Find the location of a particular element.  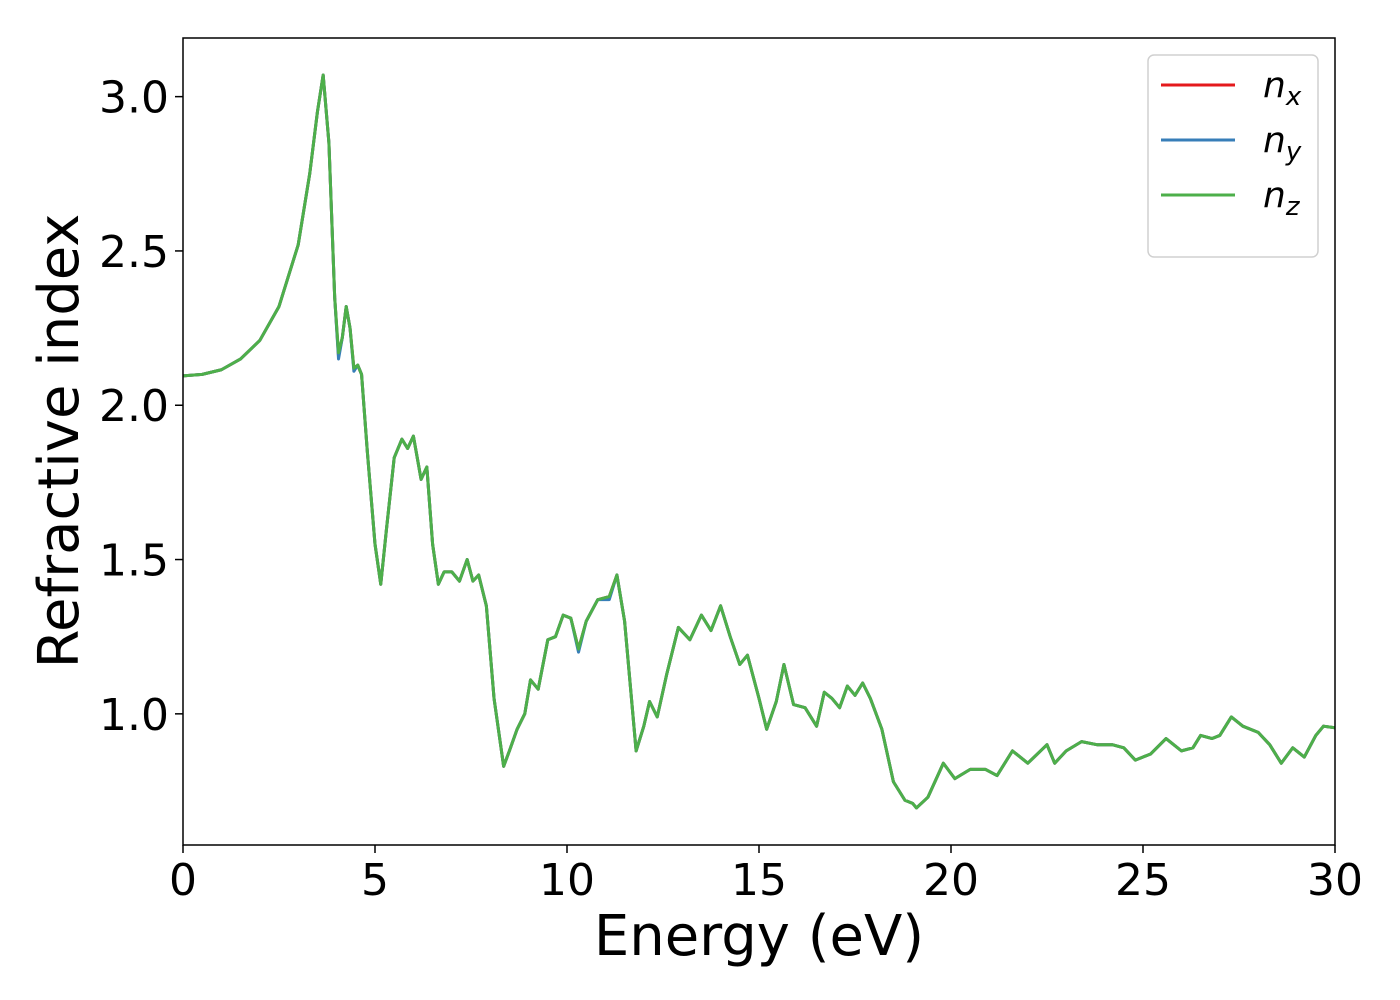

y-tick-label: 2.5 is located at coordinates (134, 252).